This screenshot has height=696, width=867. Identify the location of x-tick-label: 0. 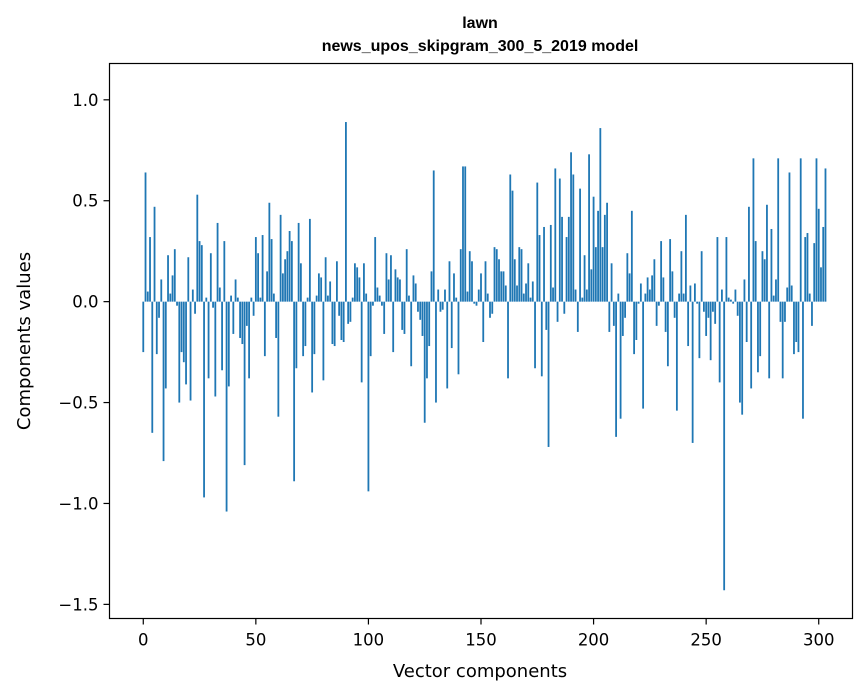
(143, 640).